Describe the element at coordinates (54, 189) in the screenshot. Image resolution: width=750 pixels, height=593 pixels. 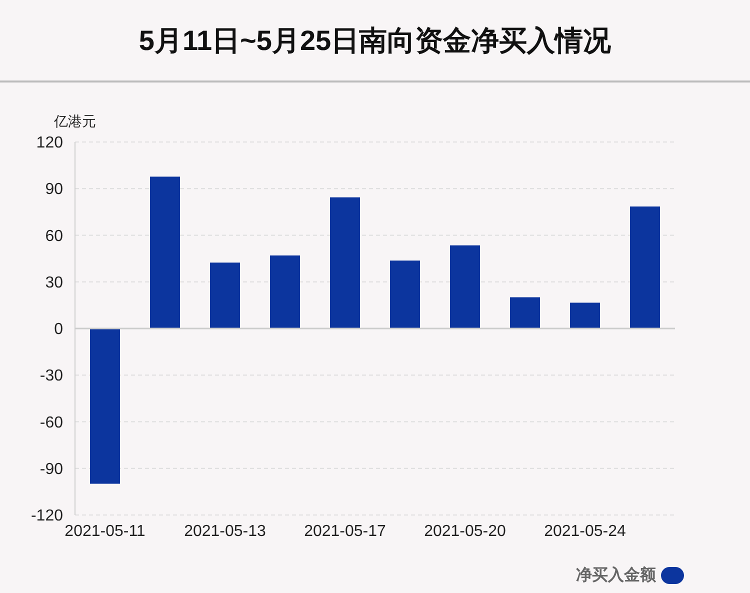
I see `y-tick-label: 90` at that location.